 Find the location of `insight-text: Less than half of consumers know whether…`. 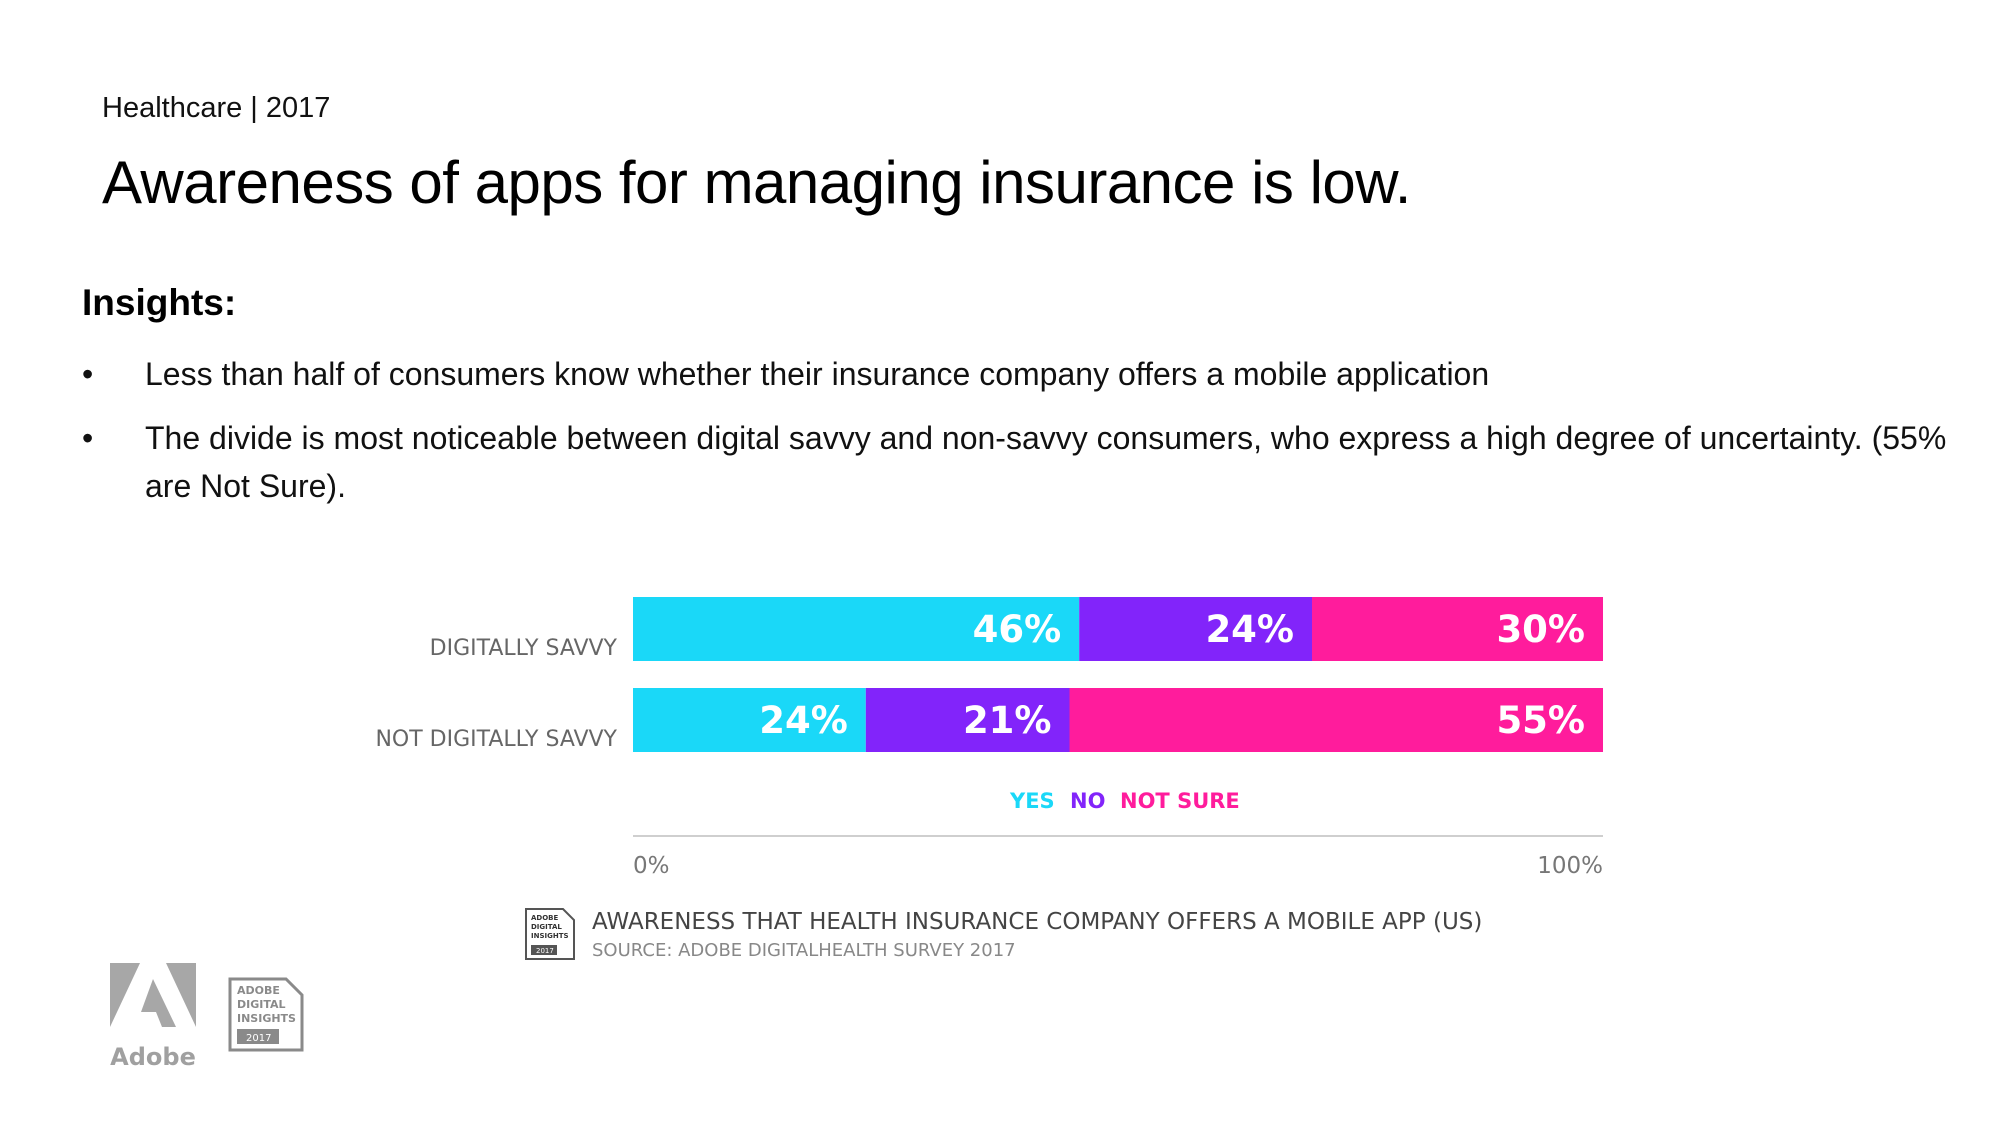

insight-text: Less than half of consumers know whether… is located at coordinates (817, 374).